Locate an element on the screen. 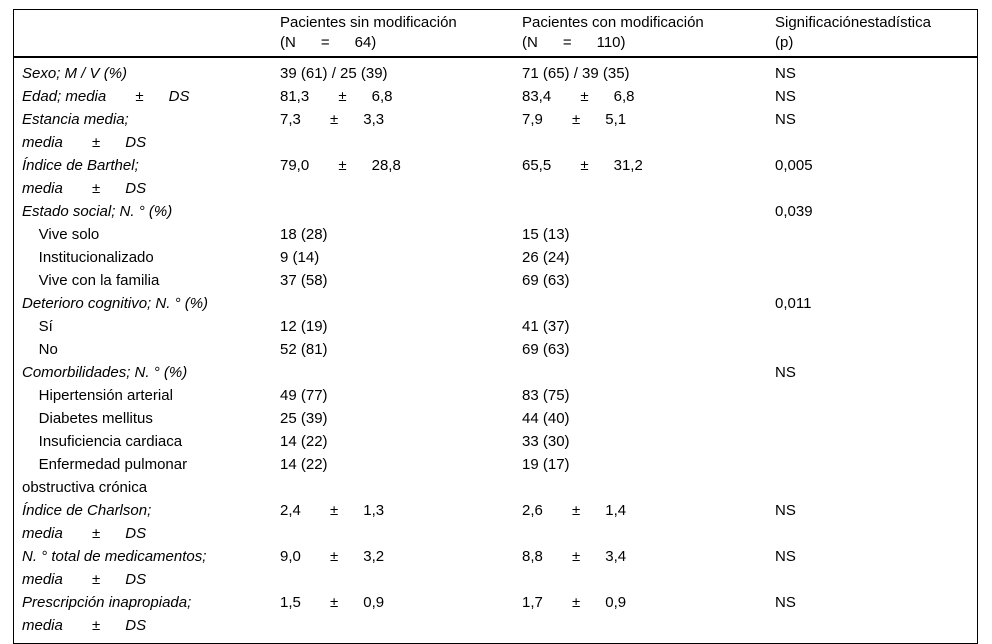 Image resolution: width=992 pixels, height=644 pixels. table-row: Vive con la familia 37 (58) 69 (63) is located at coordinates (495, 280).